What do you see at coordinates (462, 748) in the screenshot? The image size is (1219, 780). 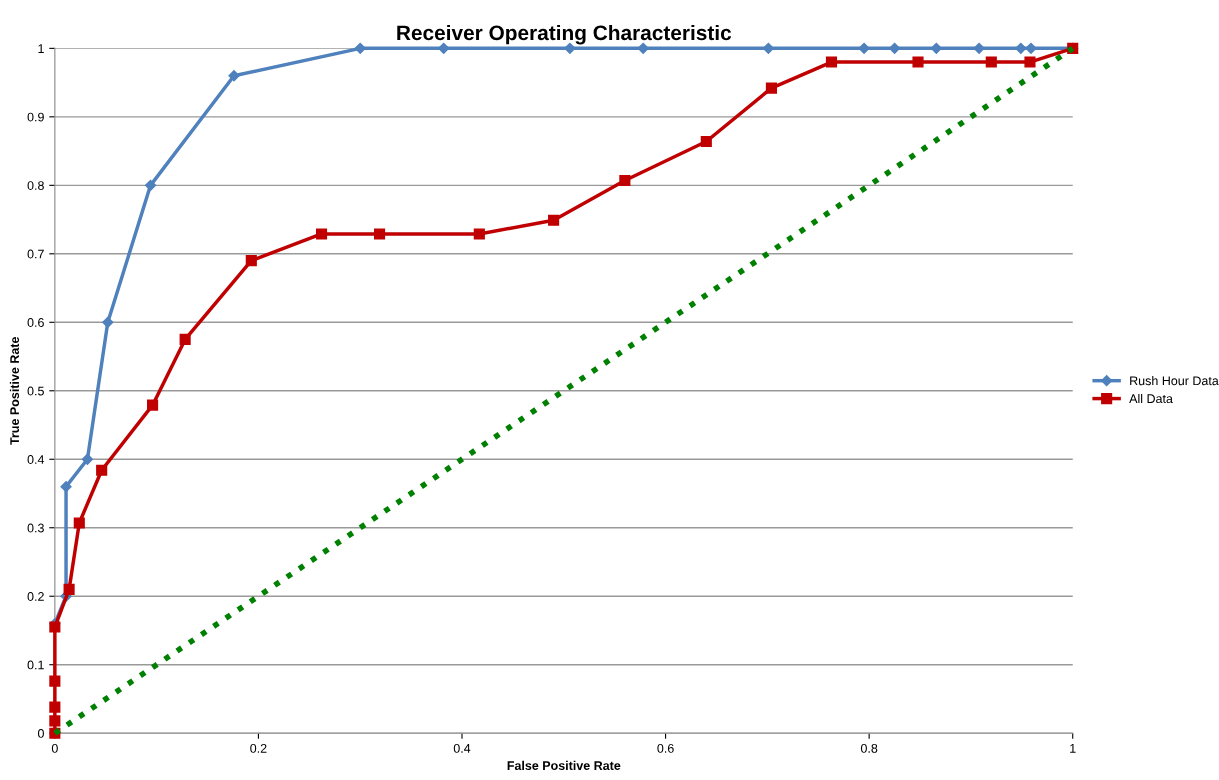 I see `x-tick-label: 0.4` at bounding box center [462, 748].